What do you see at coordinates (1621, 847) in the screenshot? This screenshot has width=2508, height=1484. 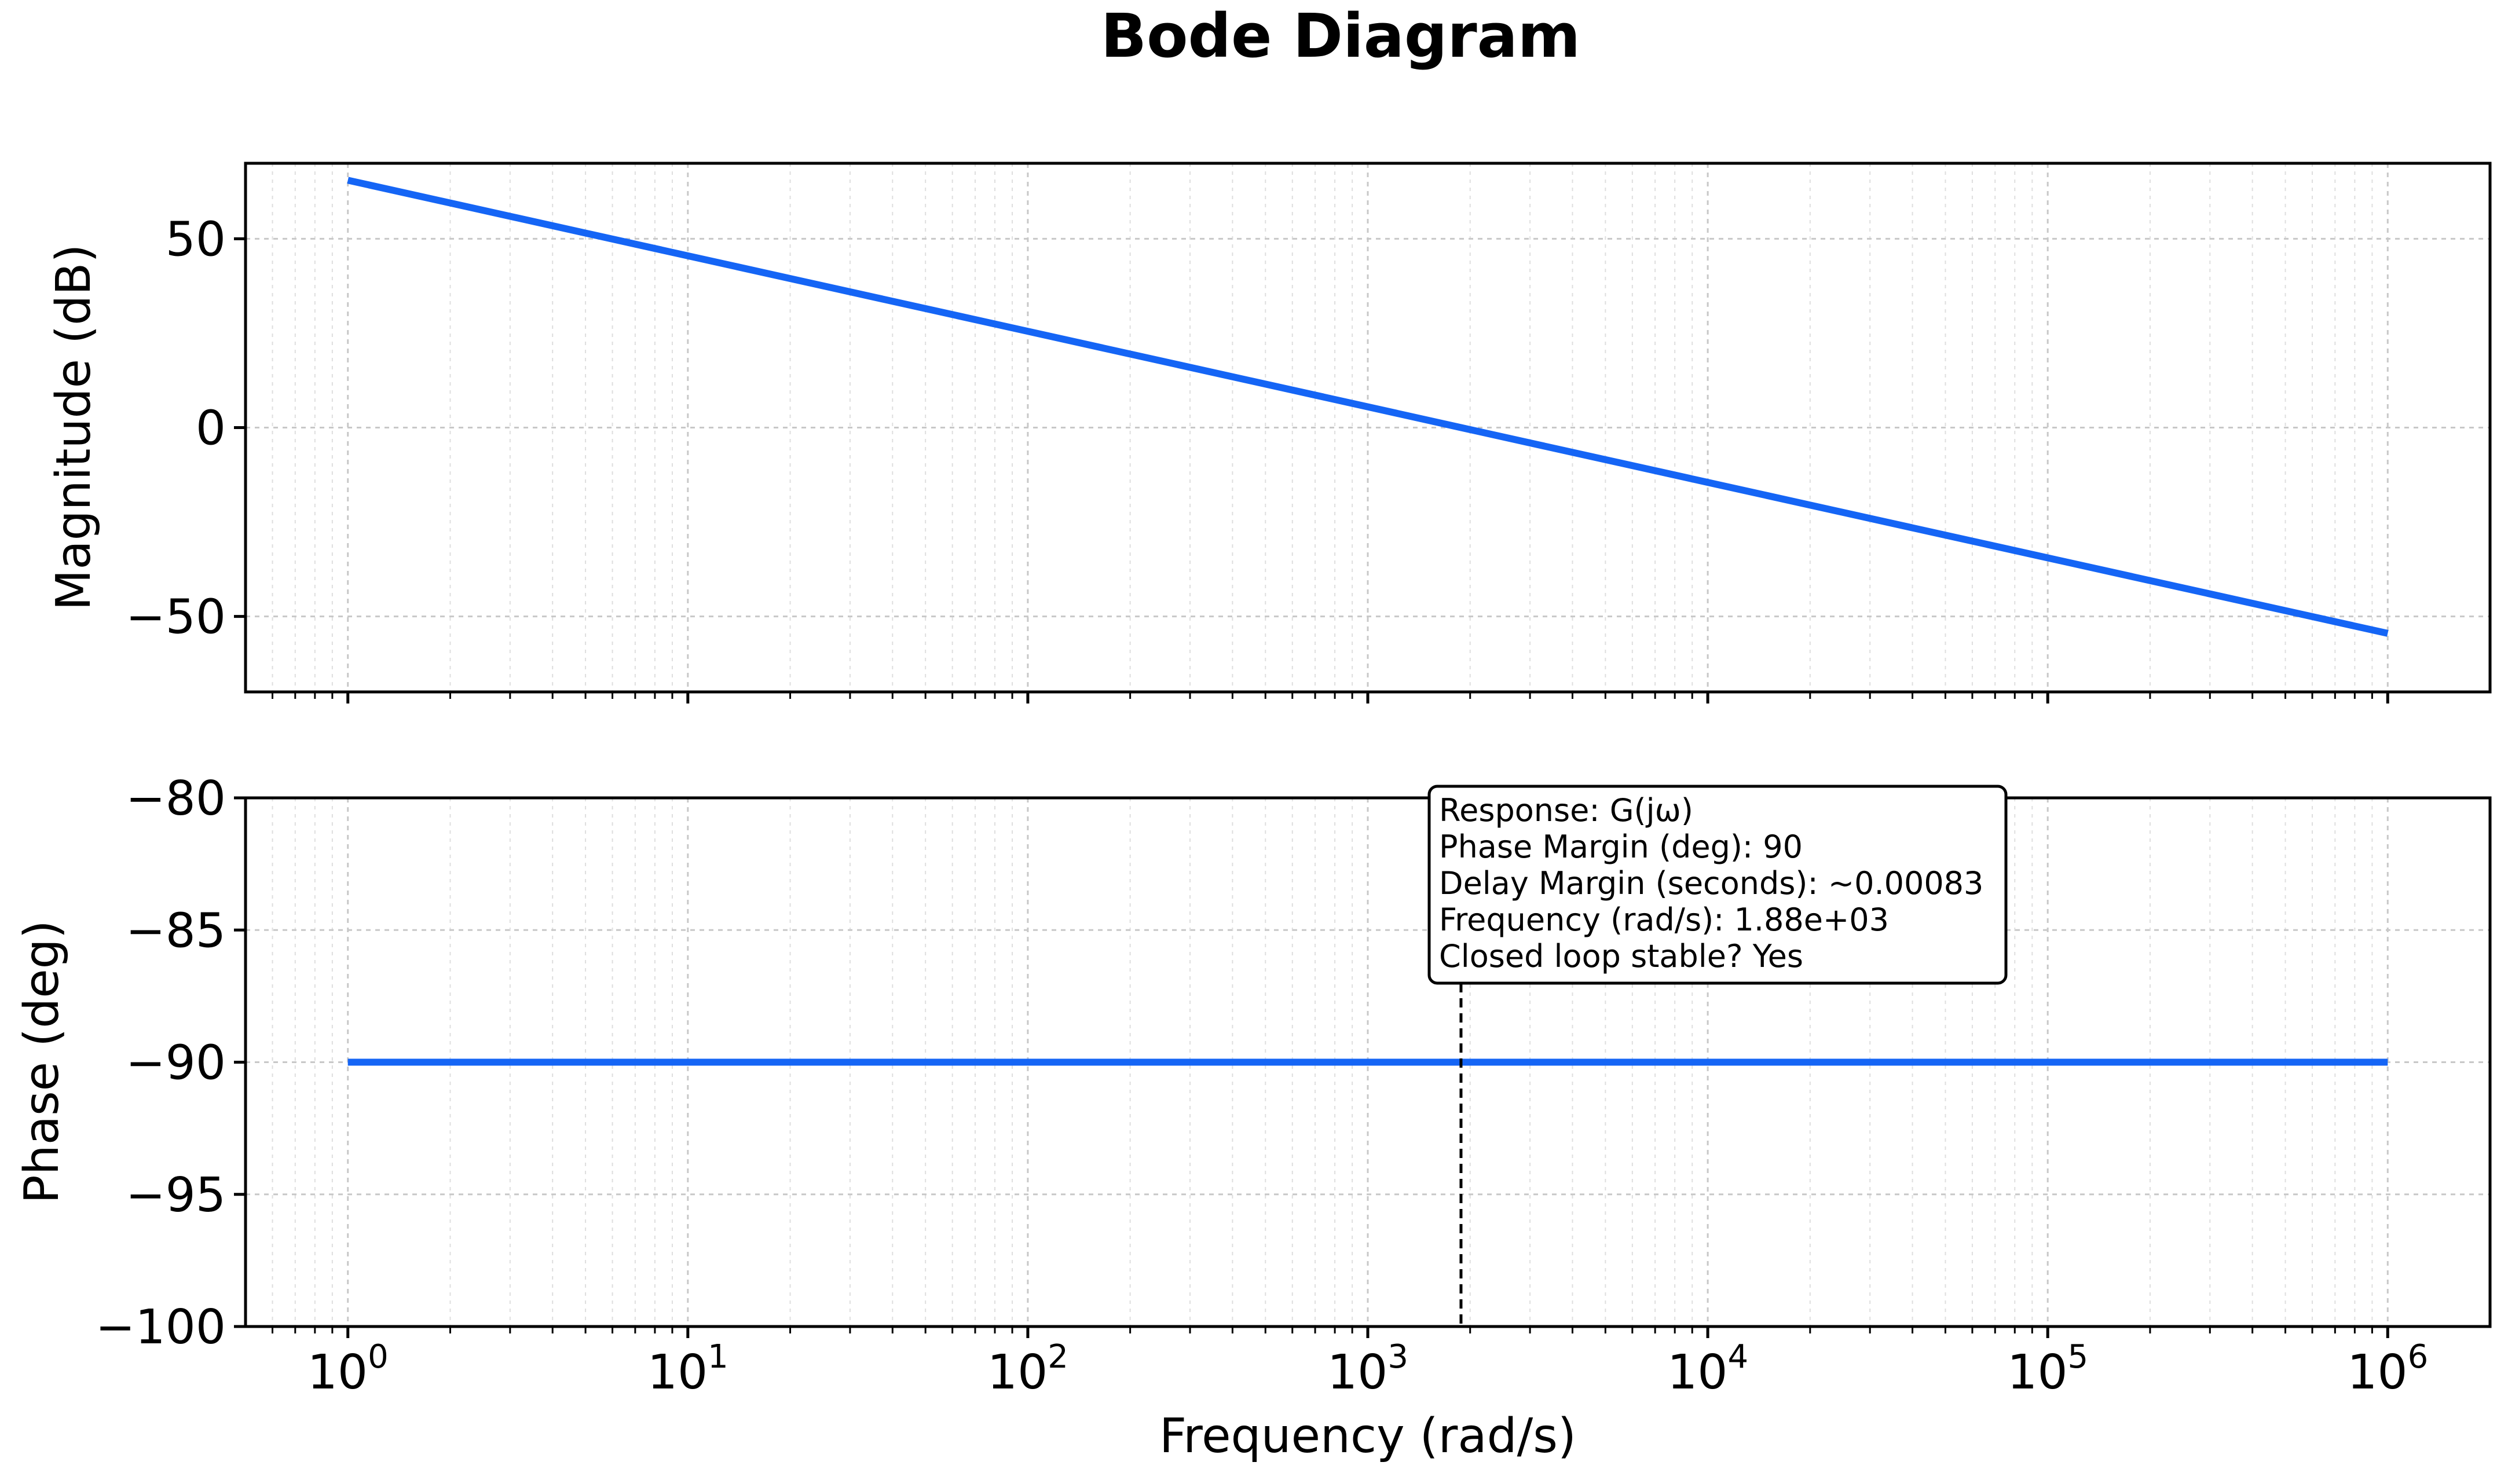 I see `annotation-line-phase-margin: Phase Margin (deg): 90` at bounding box center [1621, 847].